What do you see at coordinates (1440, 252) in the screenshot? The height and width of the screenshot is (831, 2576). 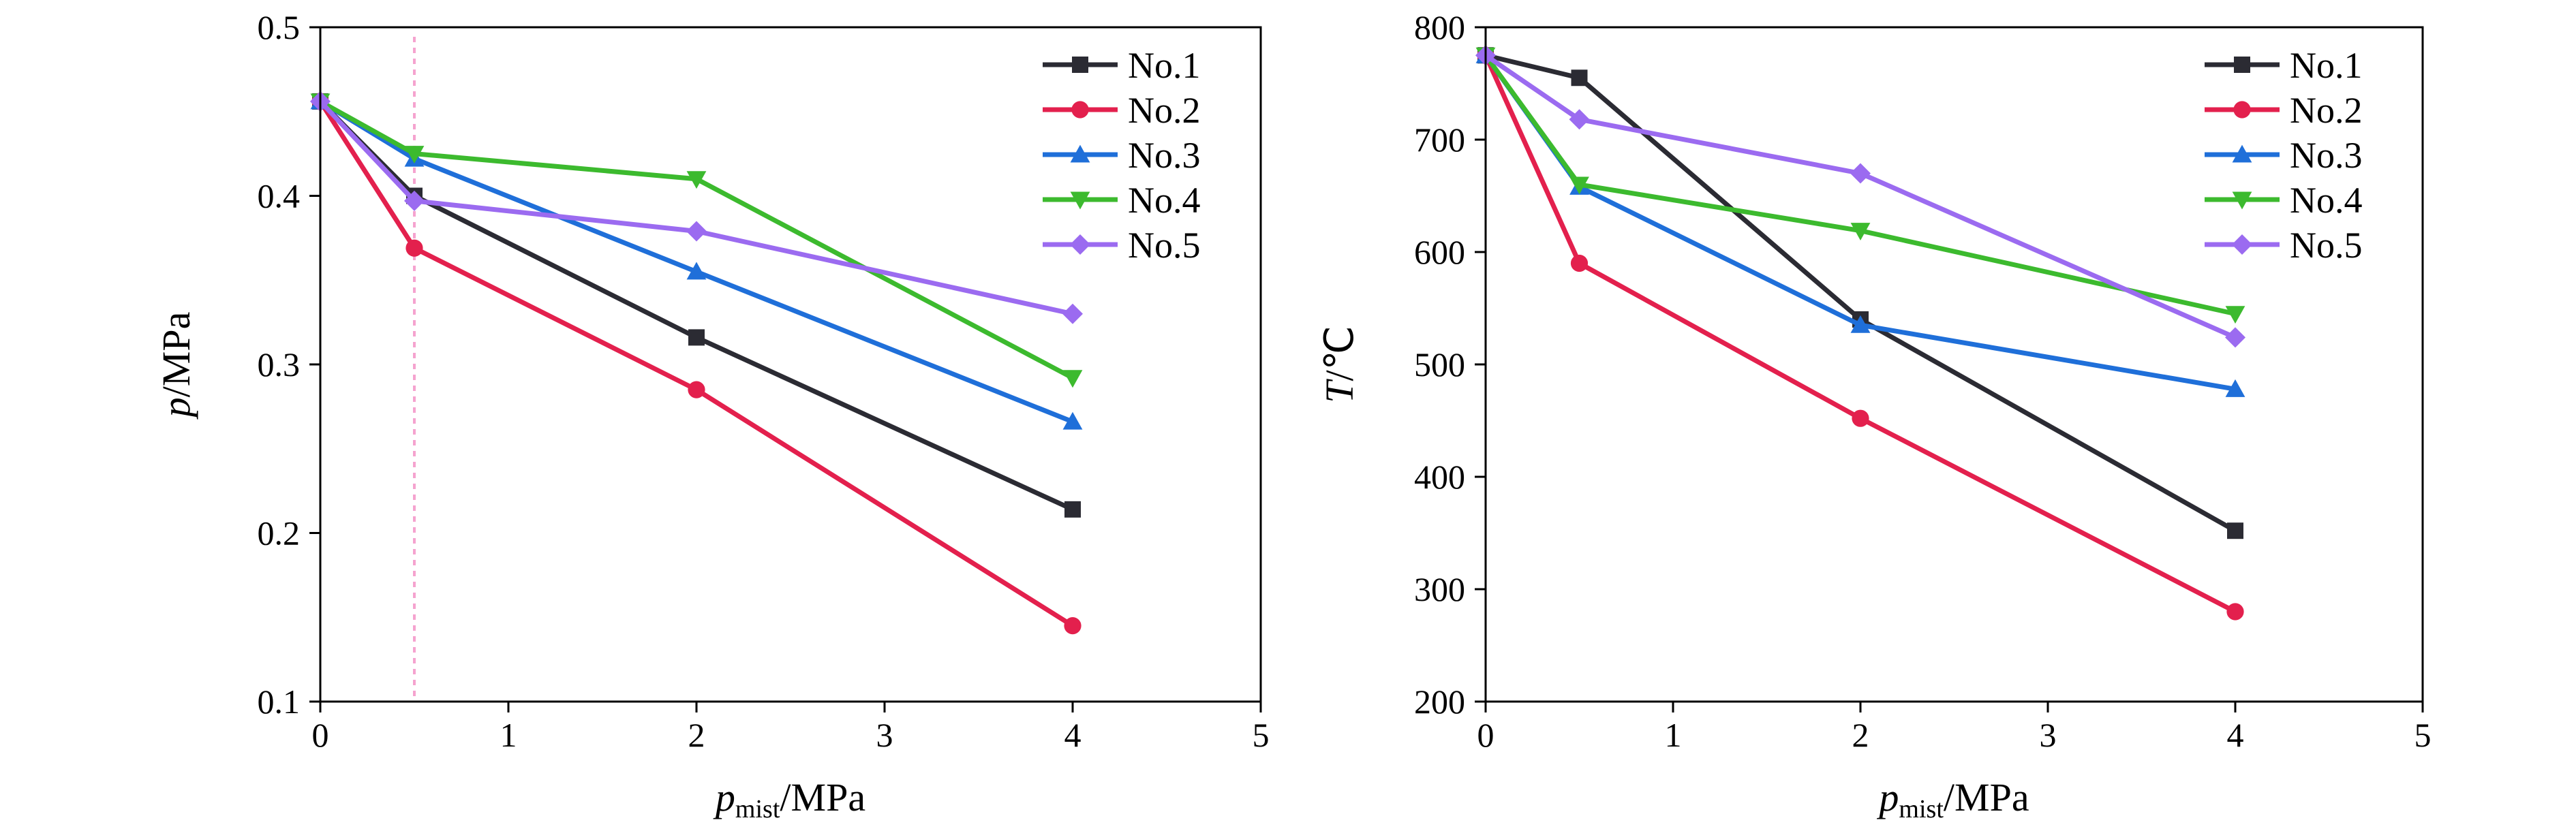 I see `y-tick-label: 600` at bounding box center [1440, 252].